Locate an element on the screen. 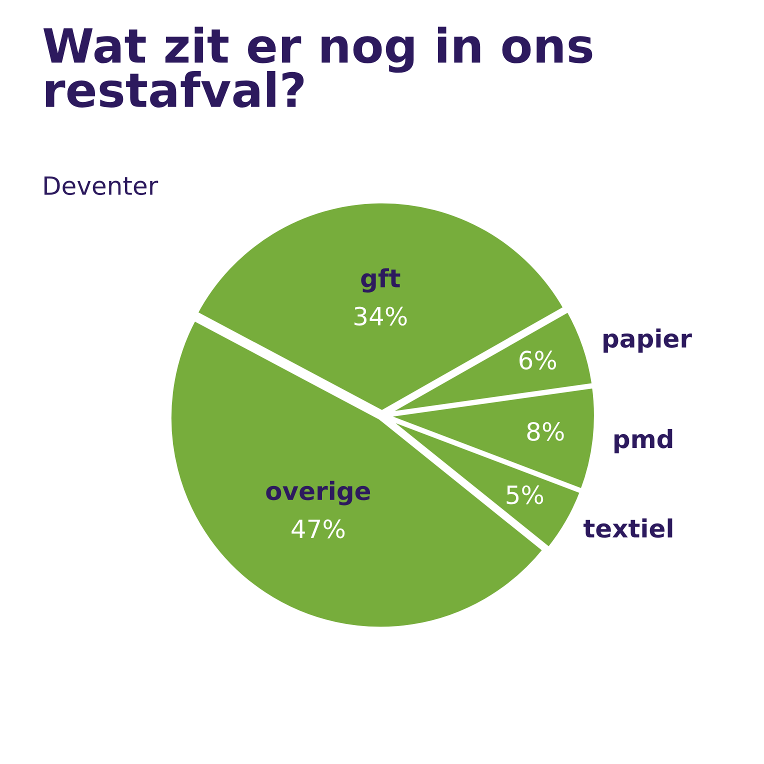 The height and width of the screenshot is (764, 764). slice-label: textiel is located at coordinates (628, 528).